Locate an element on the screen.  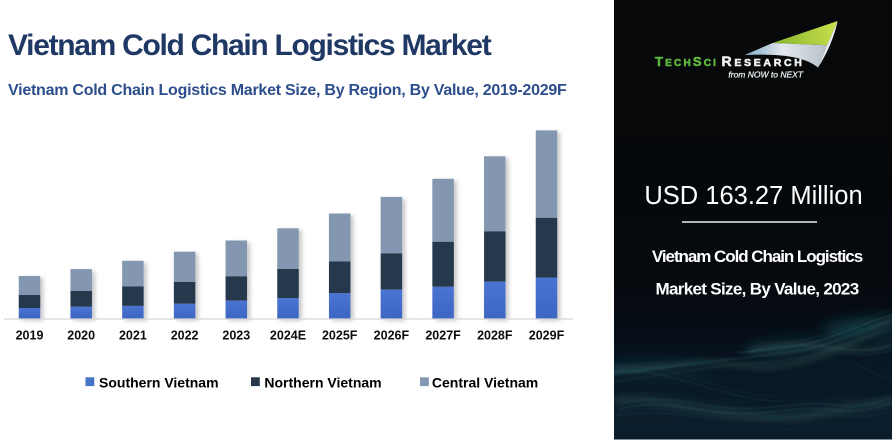
svg-text: 2021 is located at coordinates (133, 336).